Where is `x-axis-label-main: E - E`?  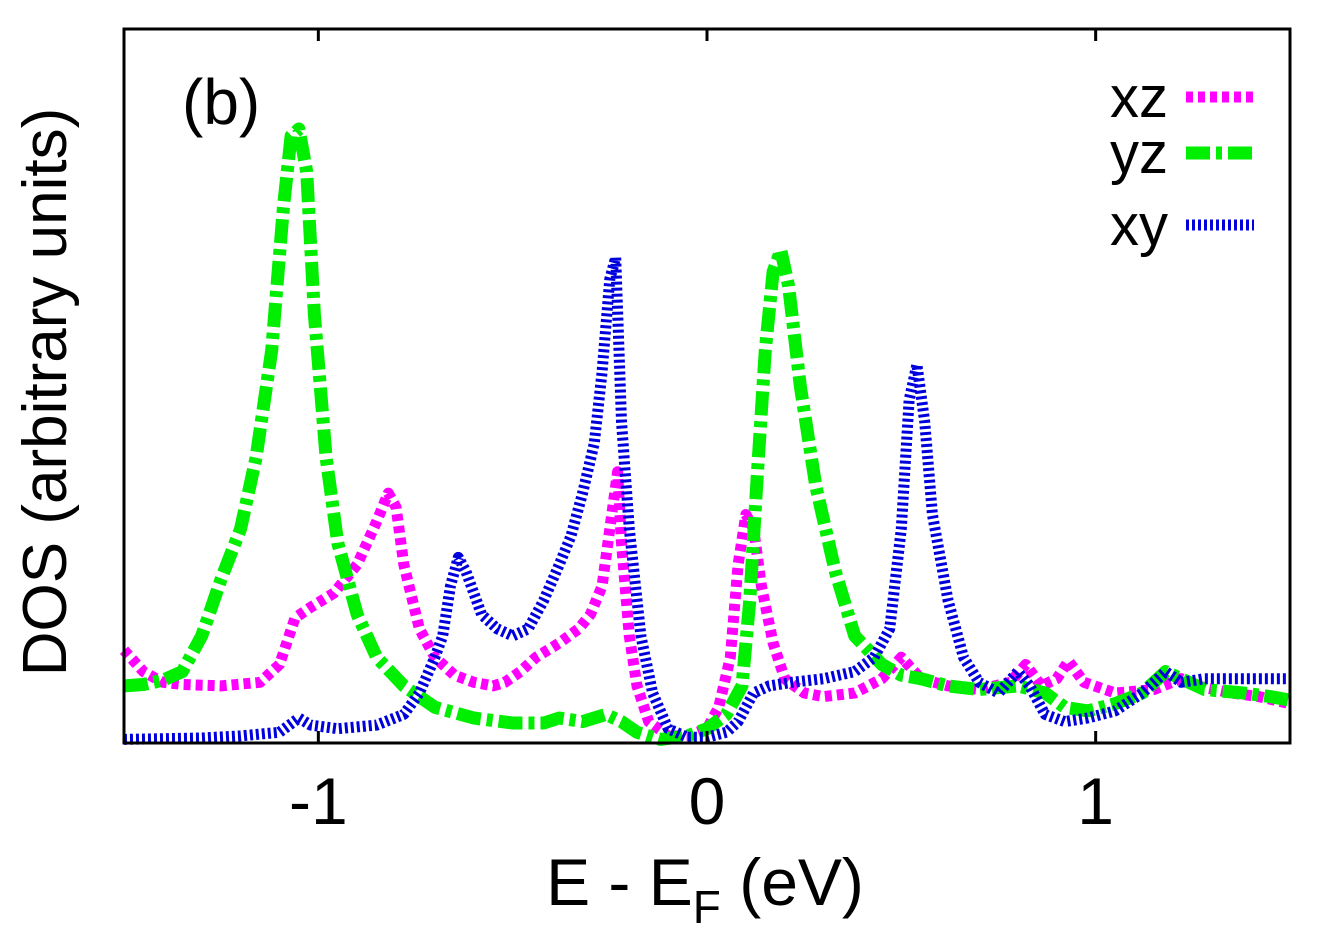 x-axis-label-main: E - E is located at coordinates (619, 882).